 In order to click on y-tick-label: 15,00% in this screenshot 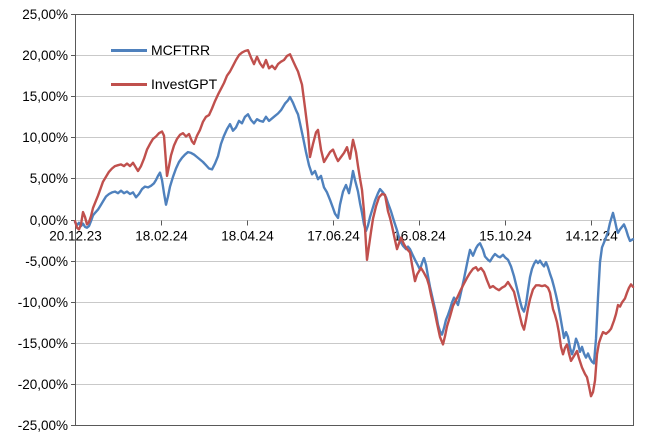, I will do `click(45, 96)`.